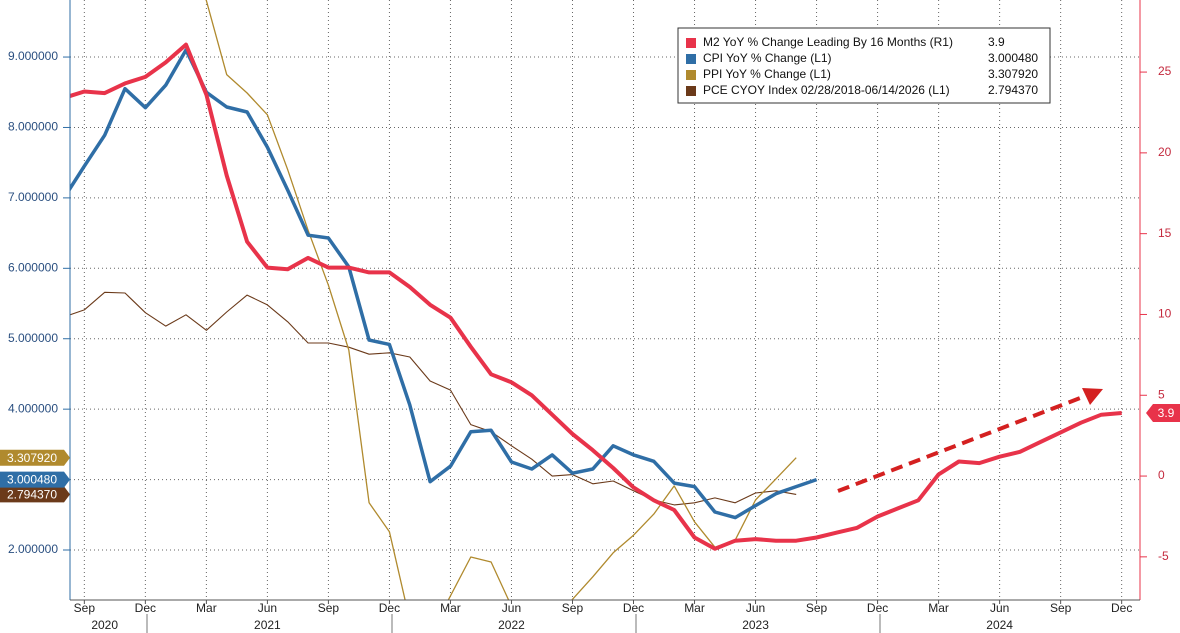  Describe the element at coordinates (33, 56) in the screenshot. I see `y-tick-label: 9.000000` at that location.